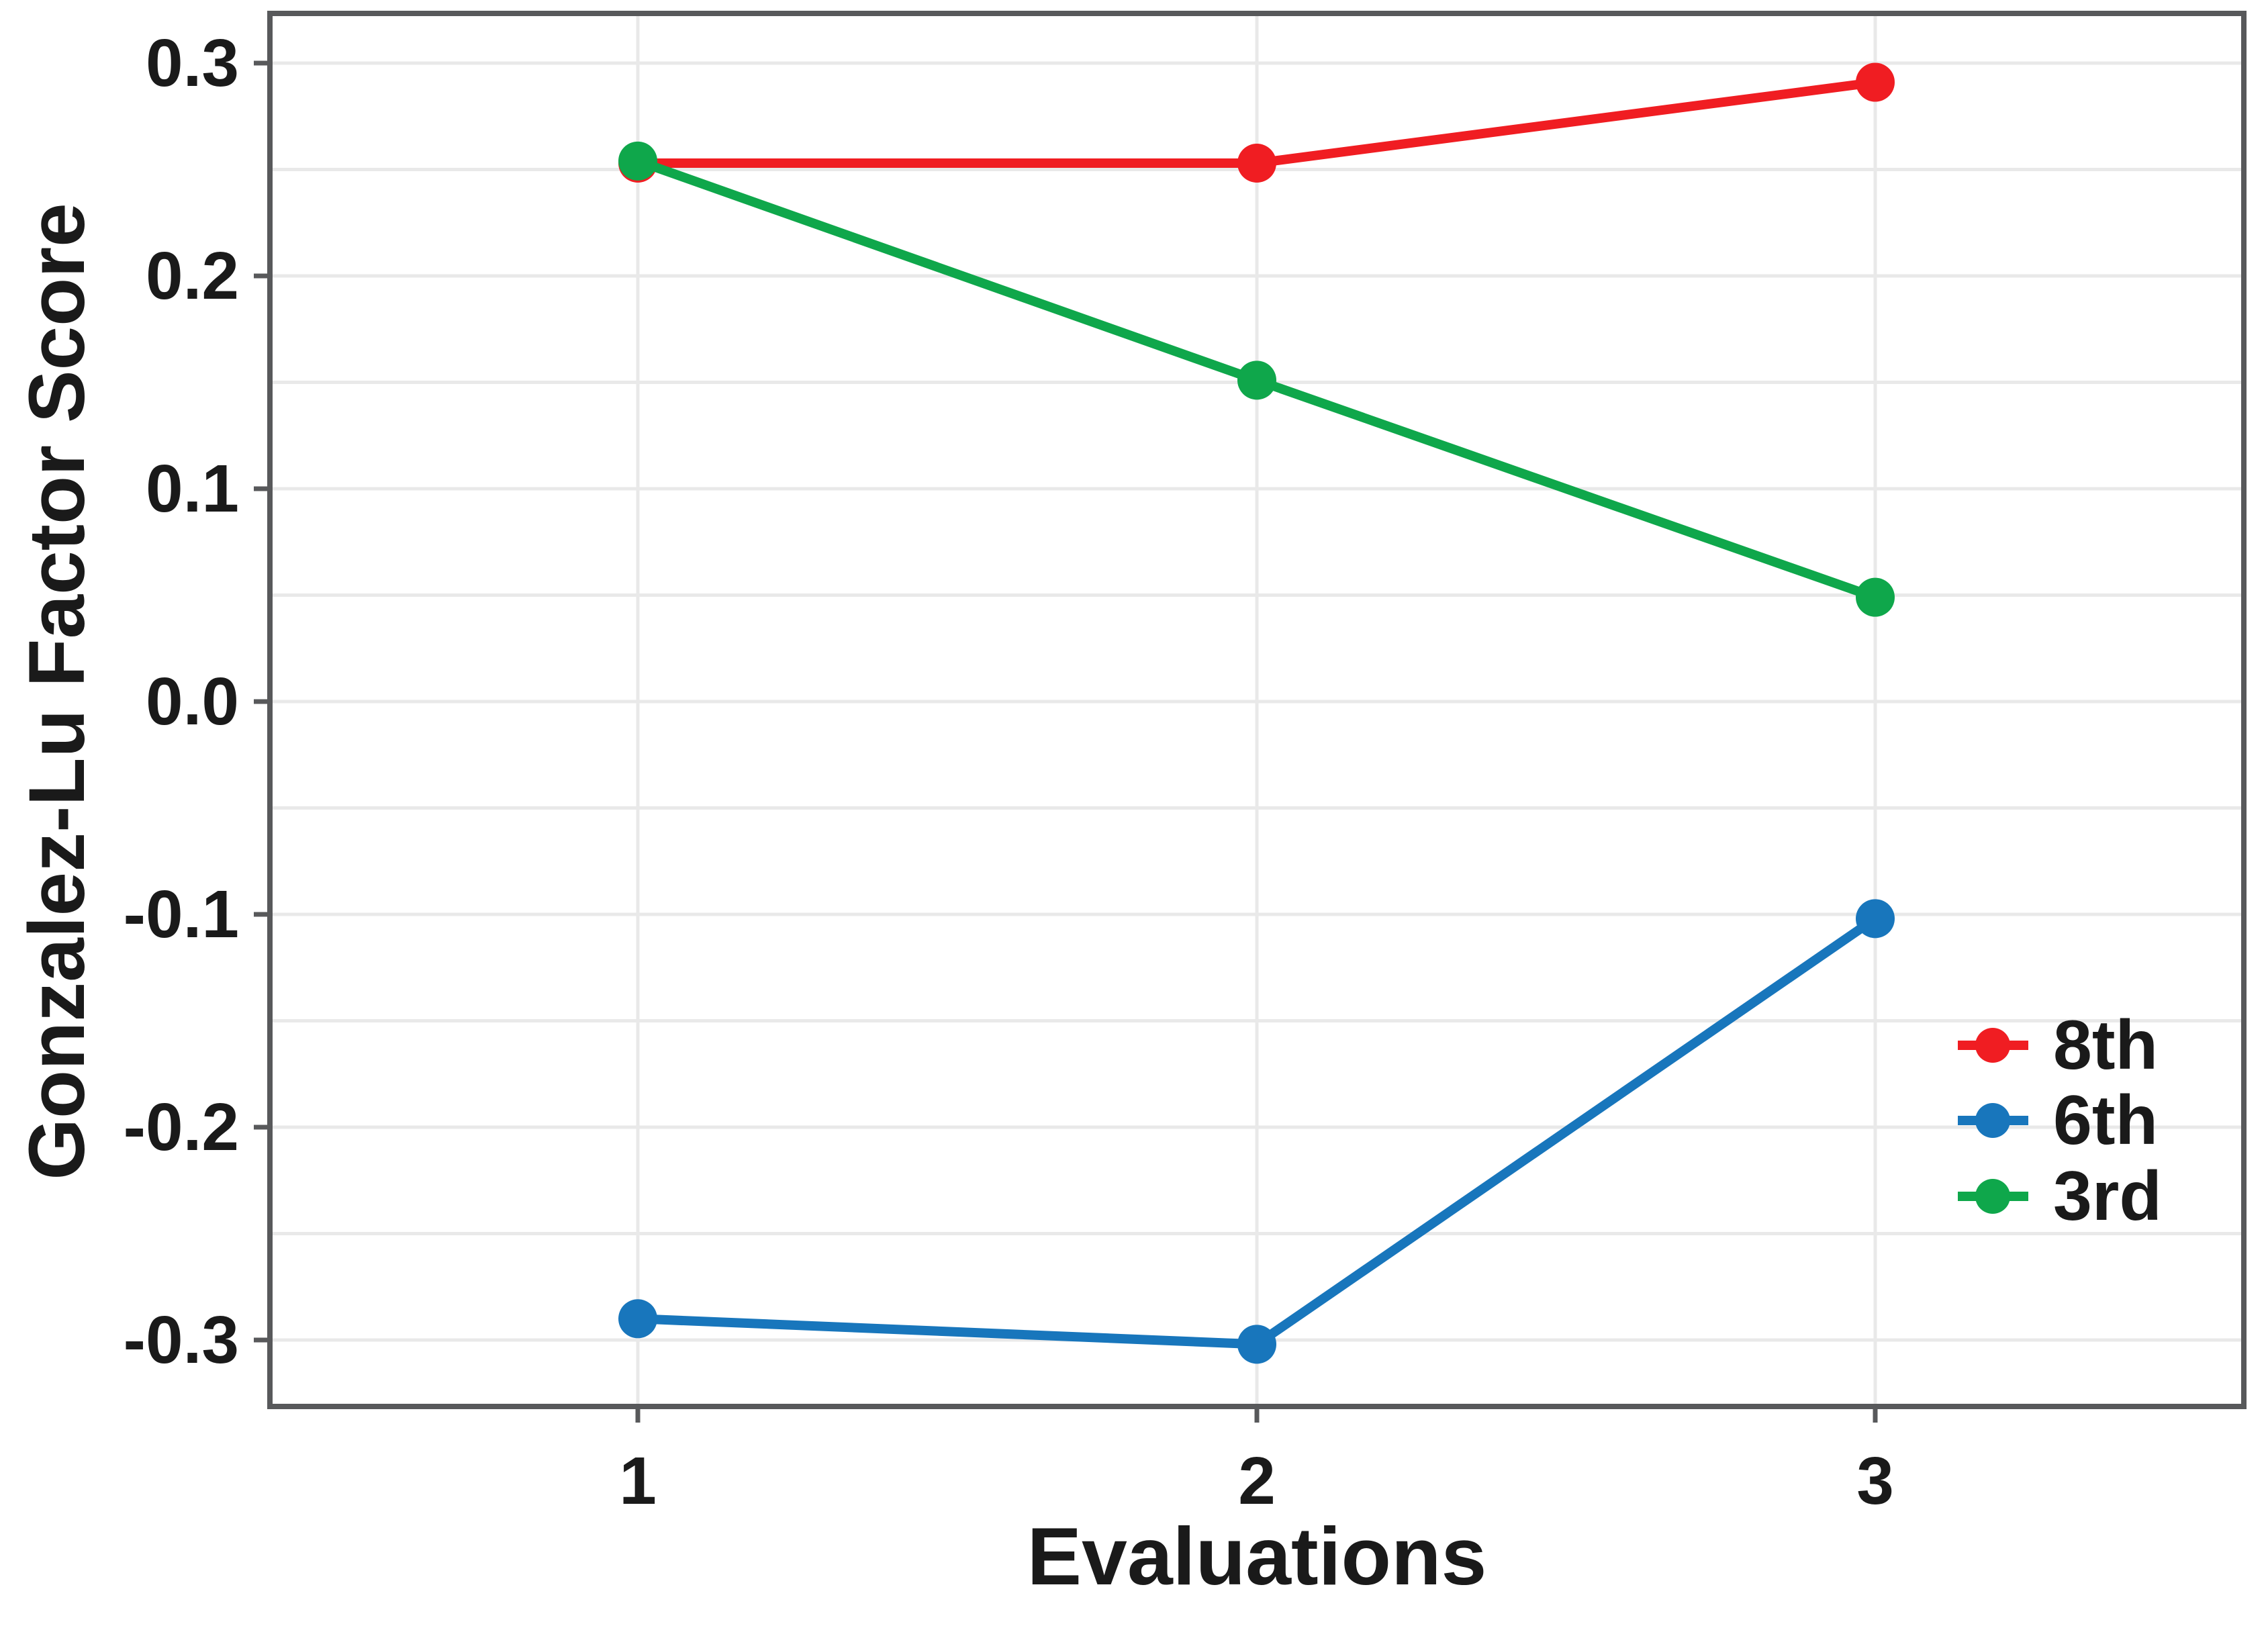 The image size is (2268, 1626). What do you see at coordinates (192, 276) in the screenshot?
I see `y-tick-label: 0.2` at bounding box center [192, 276].